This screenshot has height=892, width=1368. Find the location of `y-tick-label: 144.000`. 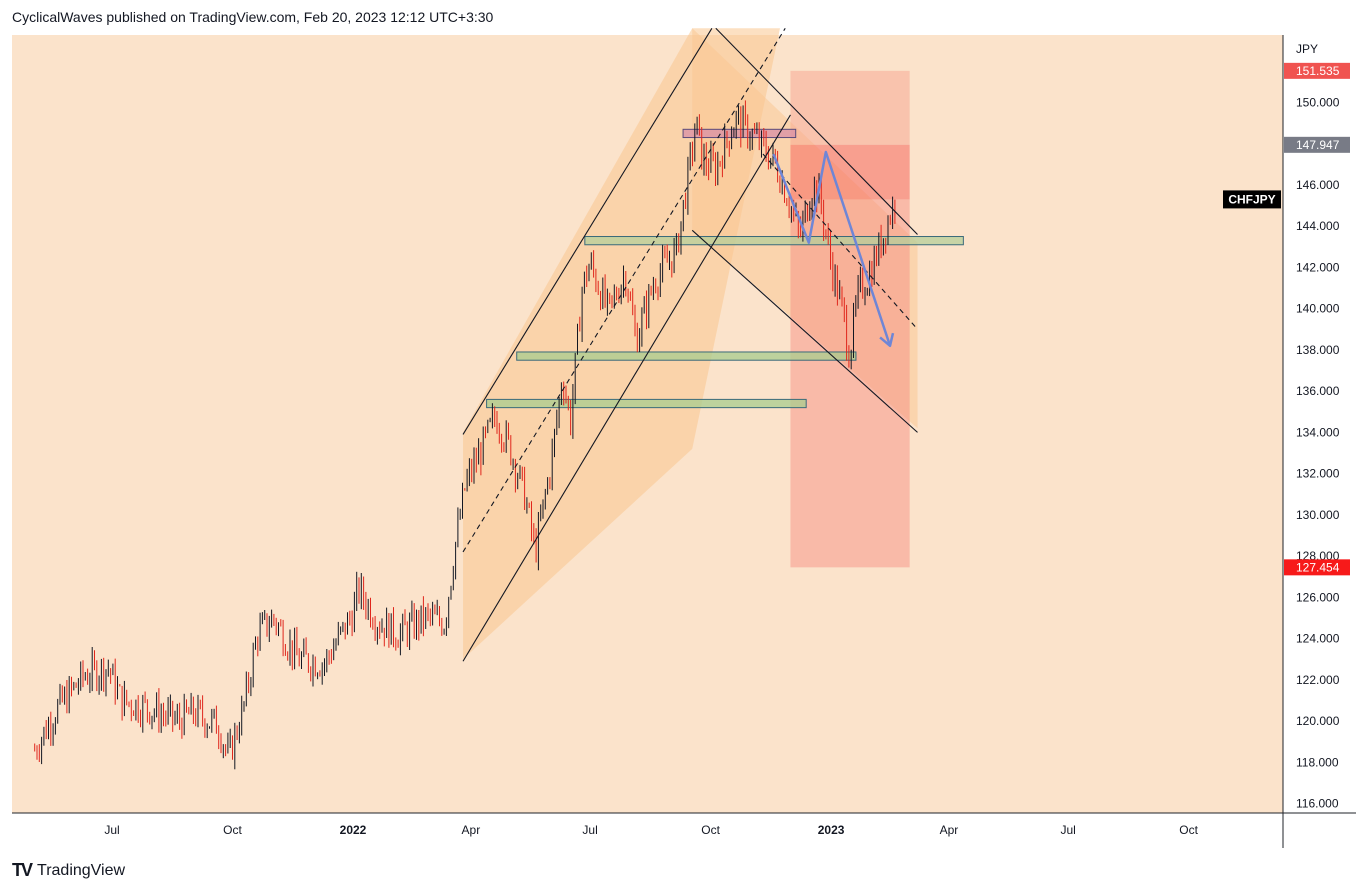

y-tick-label: 144.000 is located at coordinates (1318, 226).